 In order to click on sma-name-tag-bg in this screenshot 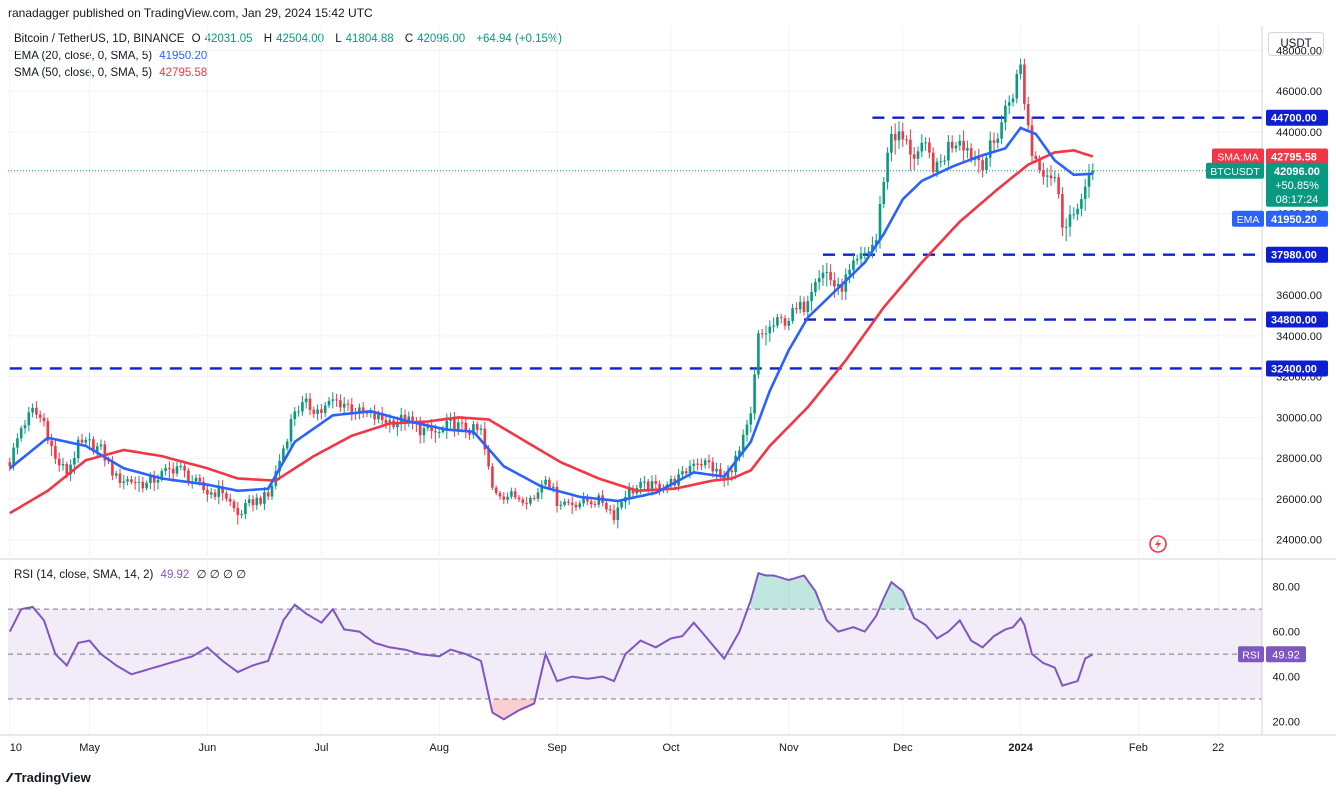, I will do `click(1238, 156)`.